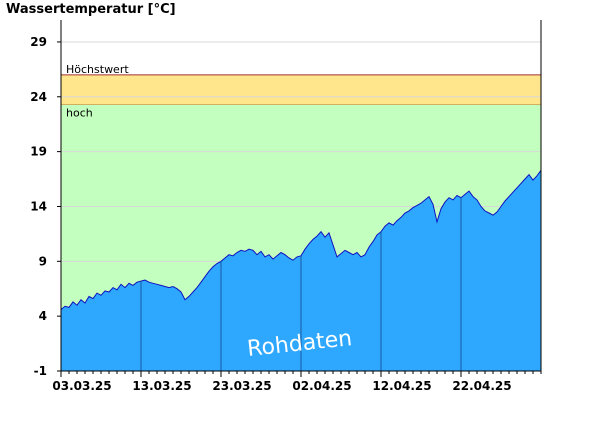 The image size is (600, 426). What do you see at coordinates (79, 112) in the screenshot?
I see `threshold-label: hoch` at bounding box center [79, 112].